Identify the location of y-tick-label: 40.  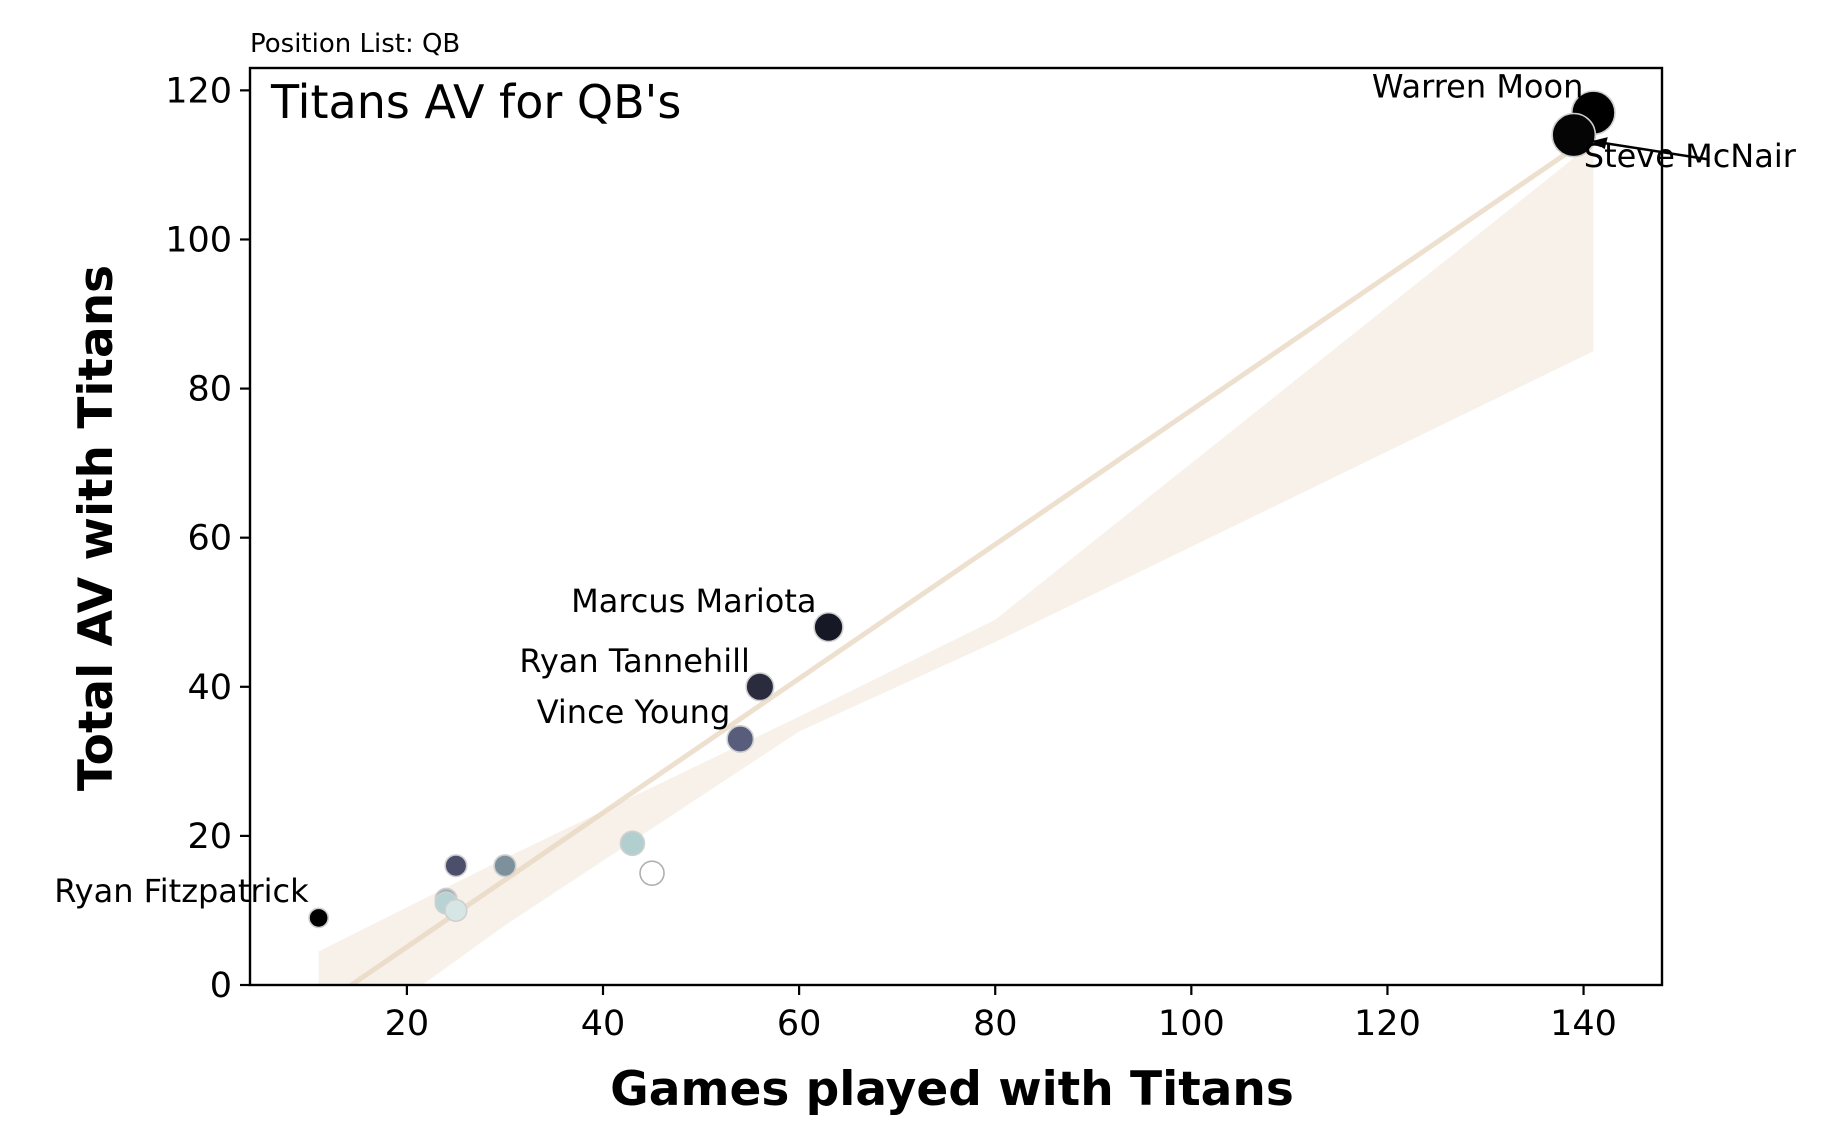
(209, 688).